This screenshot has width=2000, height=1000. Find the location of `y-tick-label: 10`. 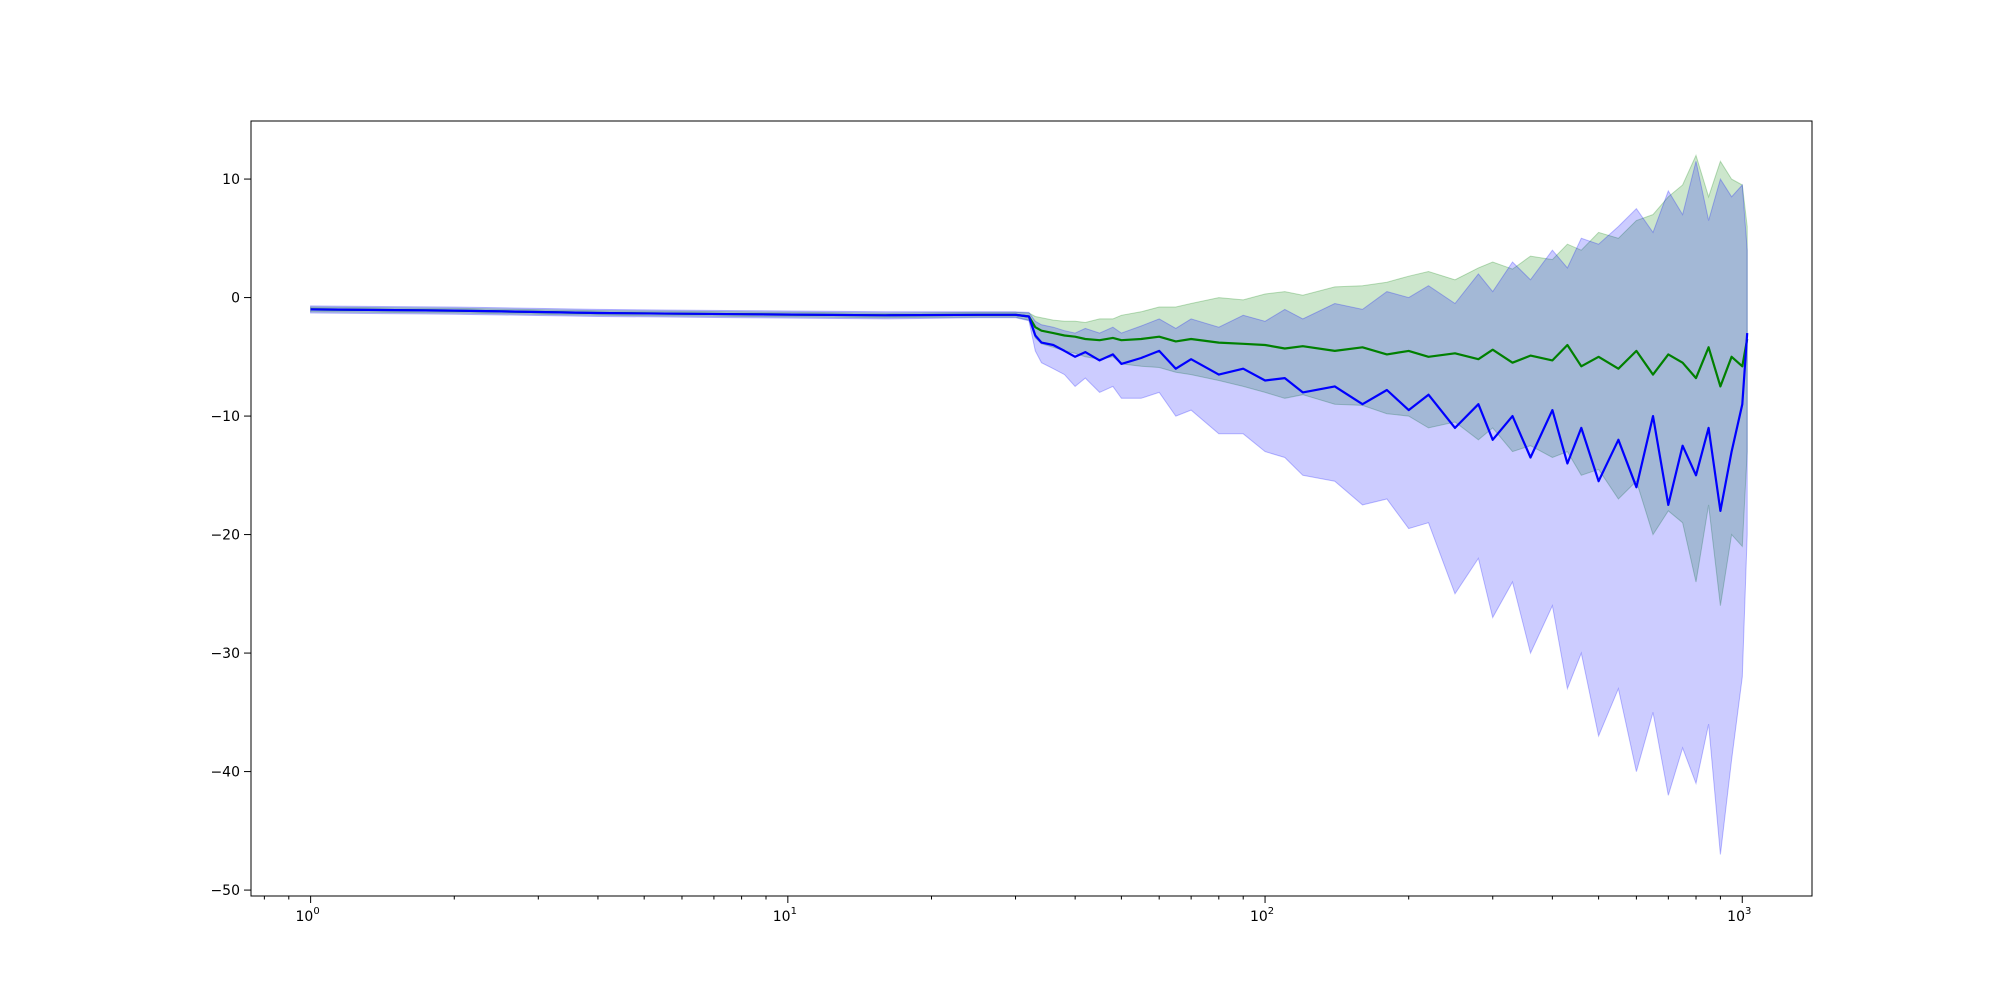

y-tick-label: 10 is located at coordinates (231, 180).